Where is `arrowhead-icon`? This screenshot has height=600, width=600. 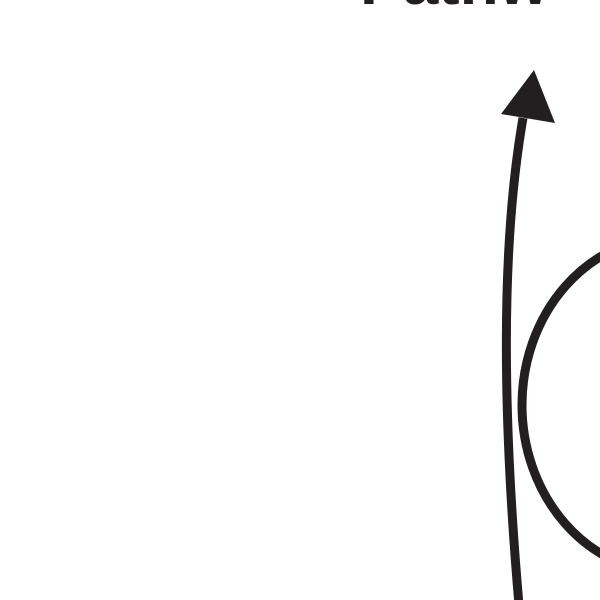
arrowhead-icon is located at coordinates (528, 96).